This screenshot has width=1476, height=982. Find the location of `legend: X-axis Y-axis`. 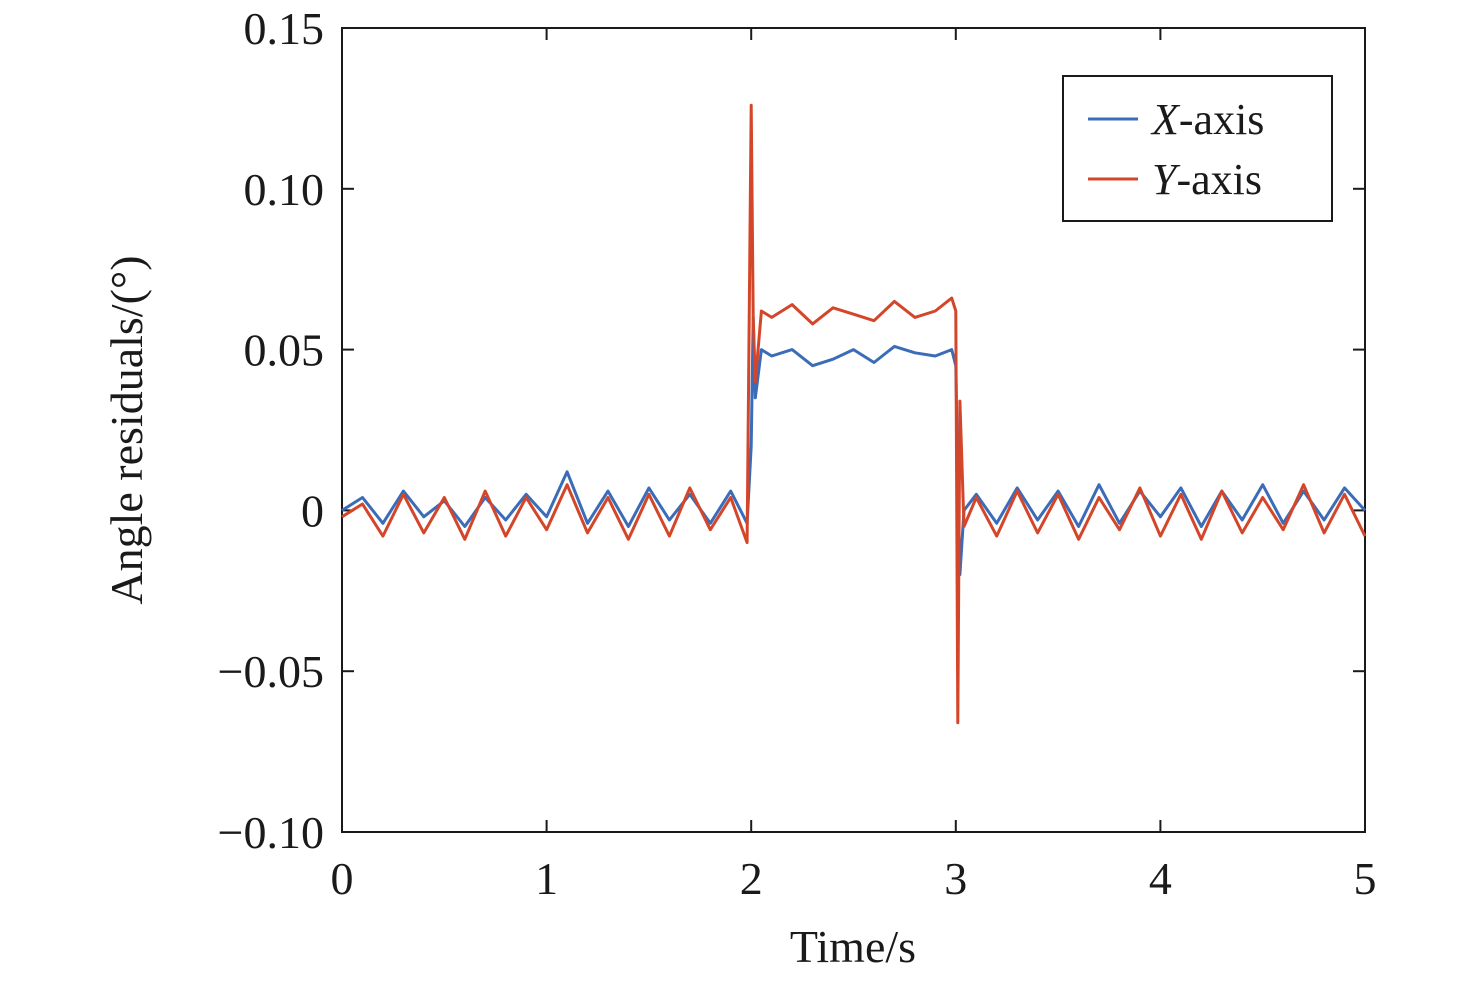

legend: X-axis Y-axis is located at coordinates (1197, 148).